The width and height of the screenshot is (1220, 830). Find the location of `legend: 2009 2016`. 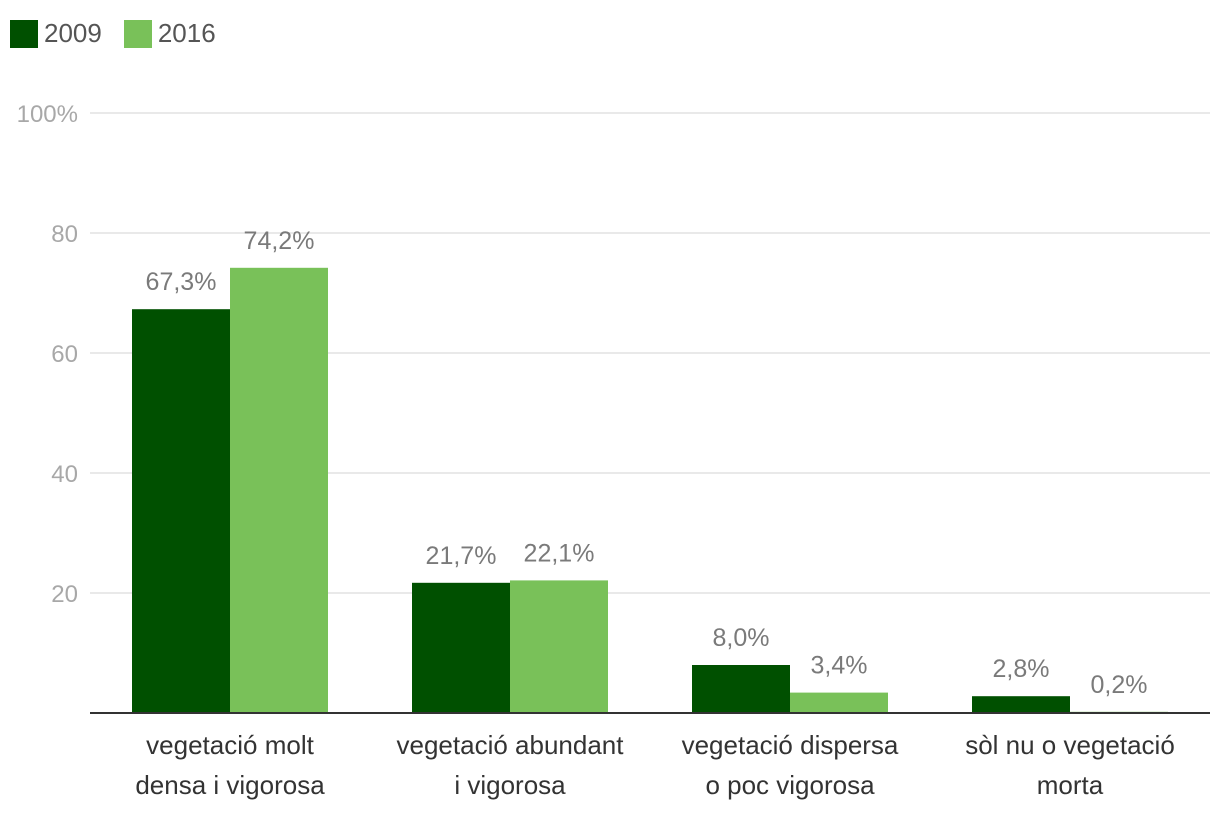

legend: 2009 2016 is located at coordinates (124, 33).